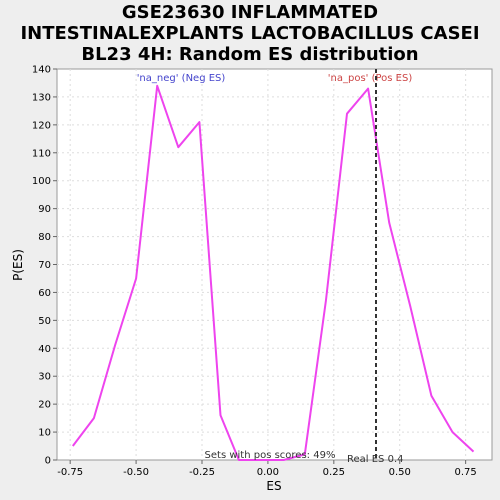 This screenshot has height=500, width=500. Describe the element at coordinates (181, 78) in the screenshot. I see `legend-neg: 'na_neg' (Neg ES)` at that location.